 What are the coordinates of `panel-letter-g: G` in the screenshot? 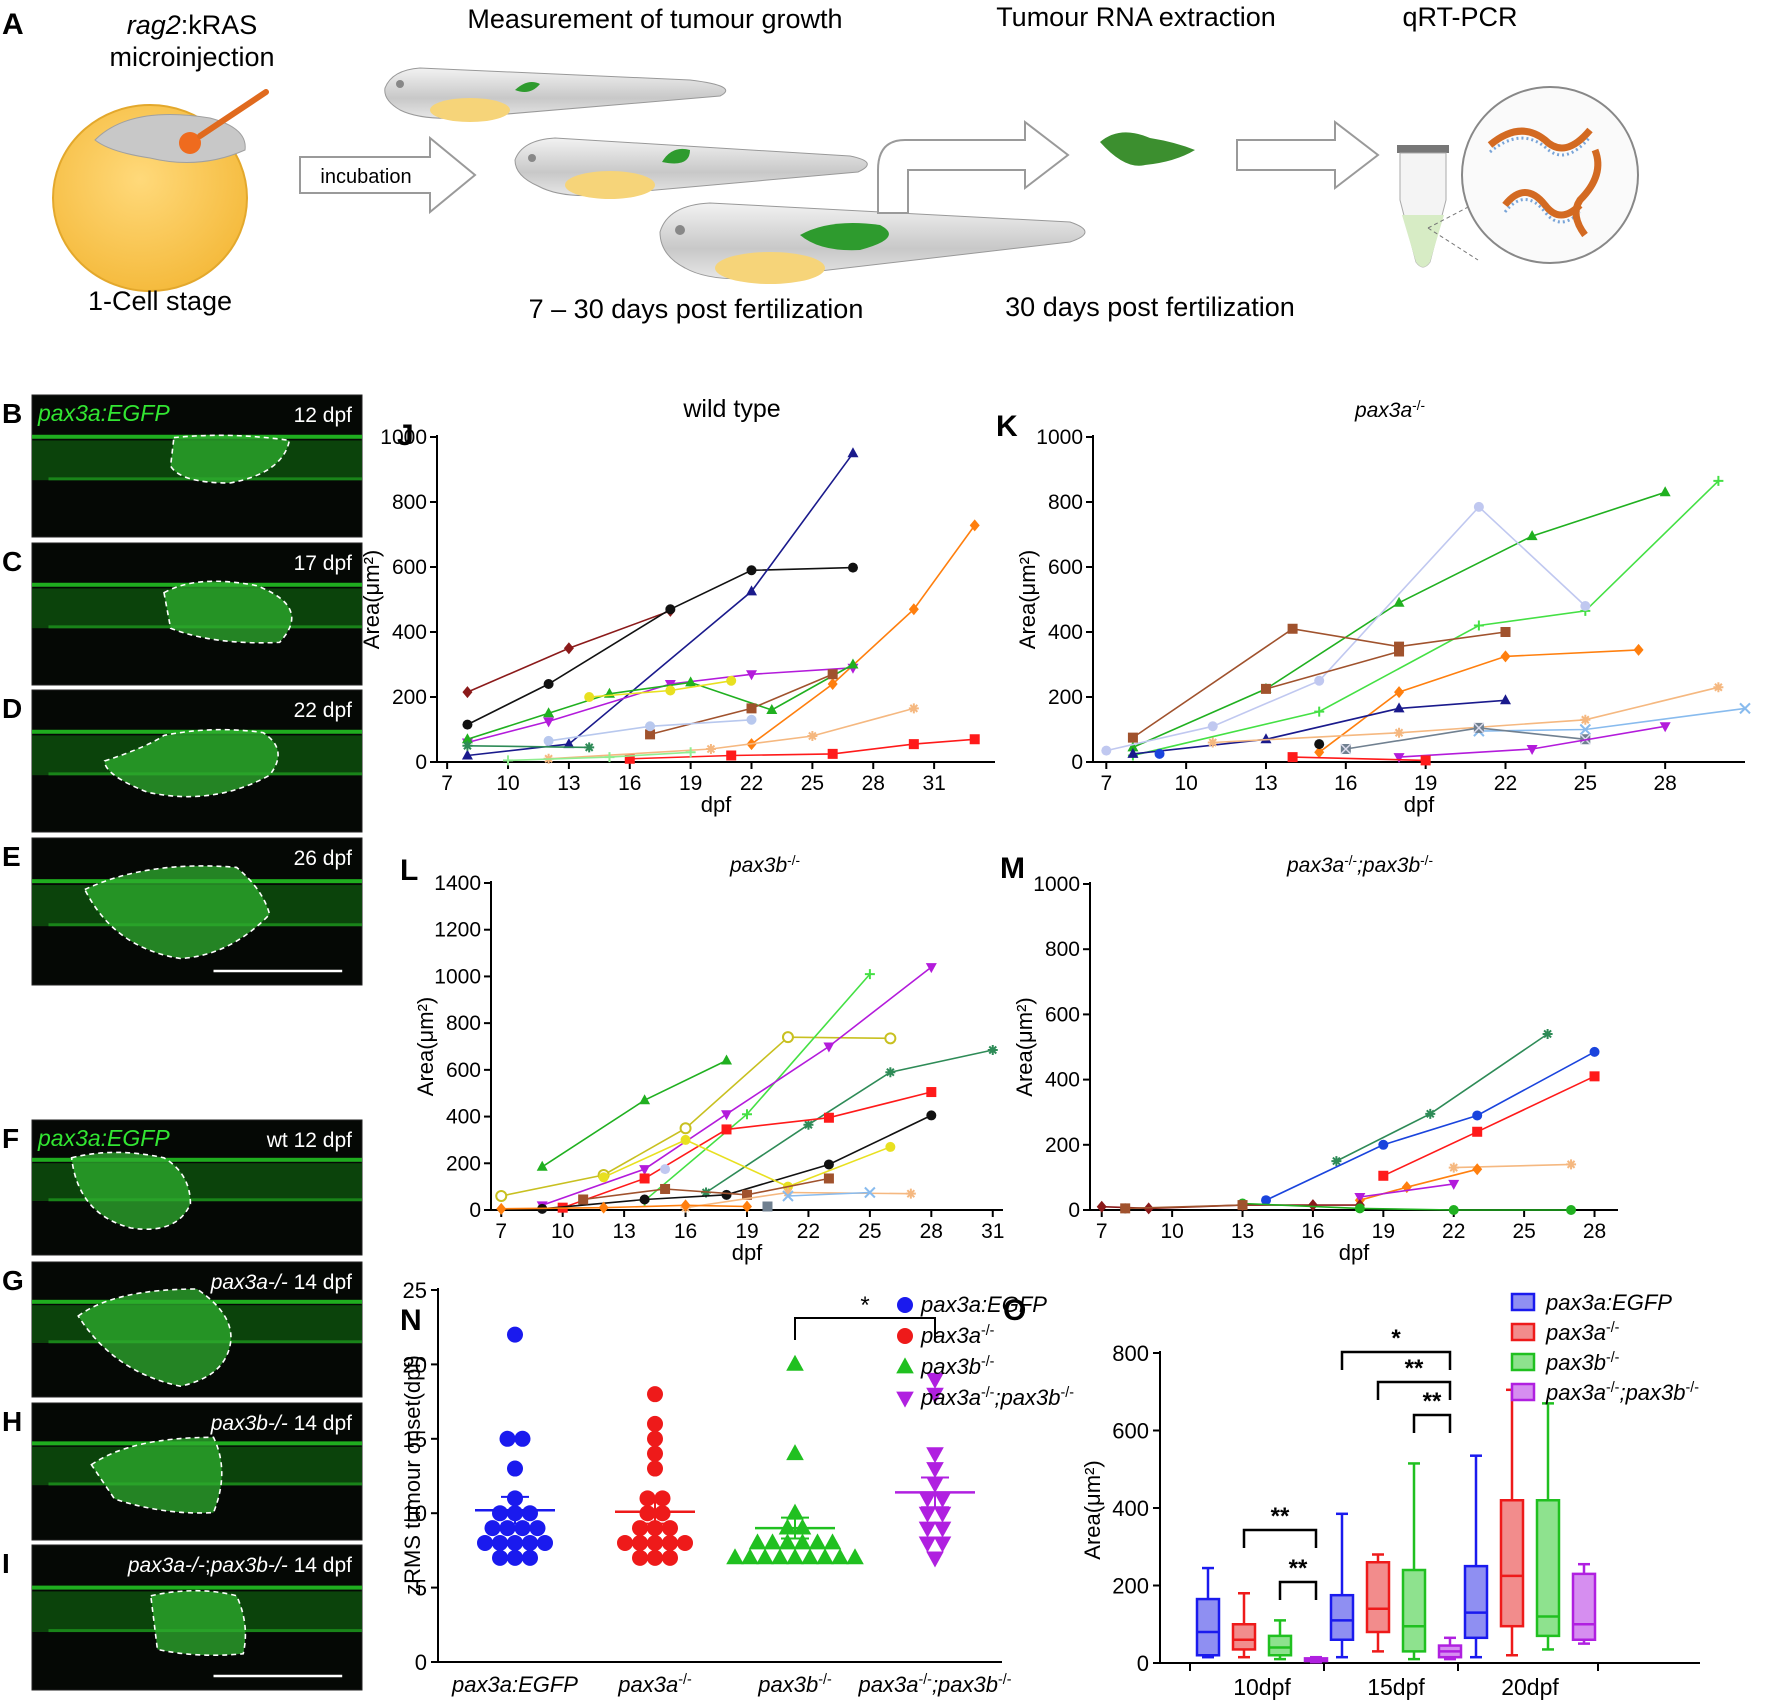 It's located at (13, 1280).